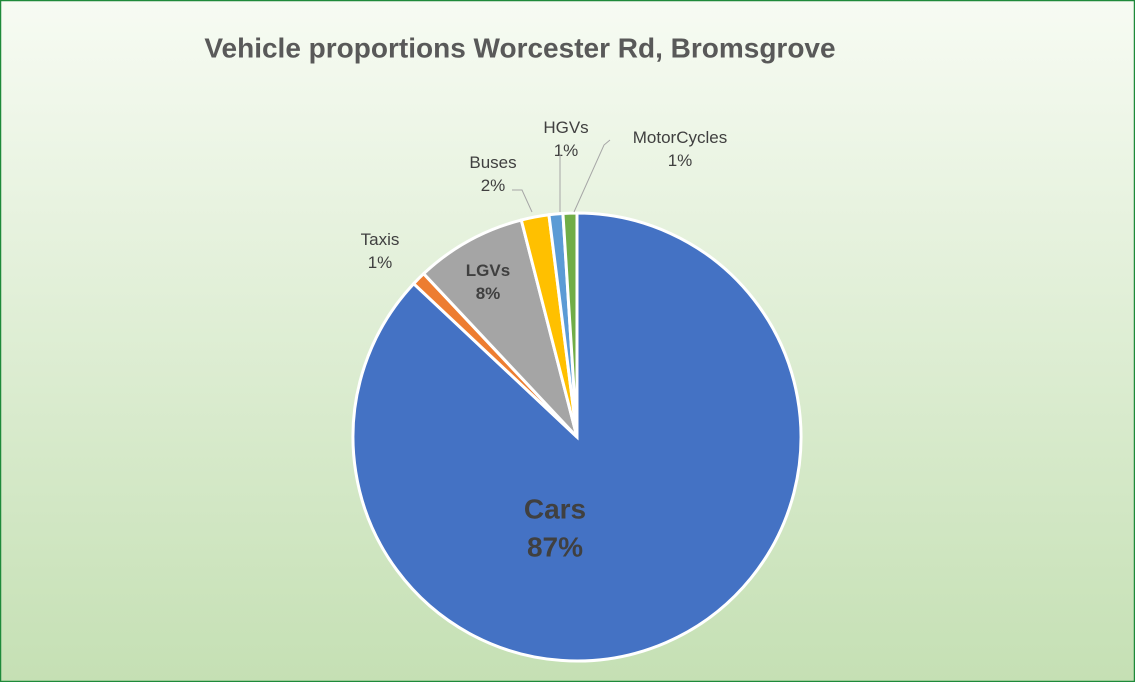  Describe the element at coordinates (555, 546) in the screenshot. I see `label-value: 87%` at that location.